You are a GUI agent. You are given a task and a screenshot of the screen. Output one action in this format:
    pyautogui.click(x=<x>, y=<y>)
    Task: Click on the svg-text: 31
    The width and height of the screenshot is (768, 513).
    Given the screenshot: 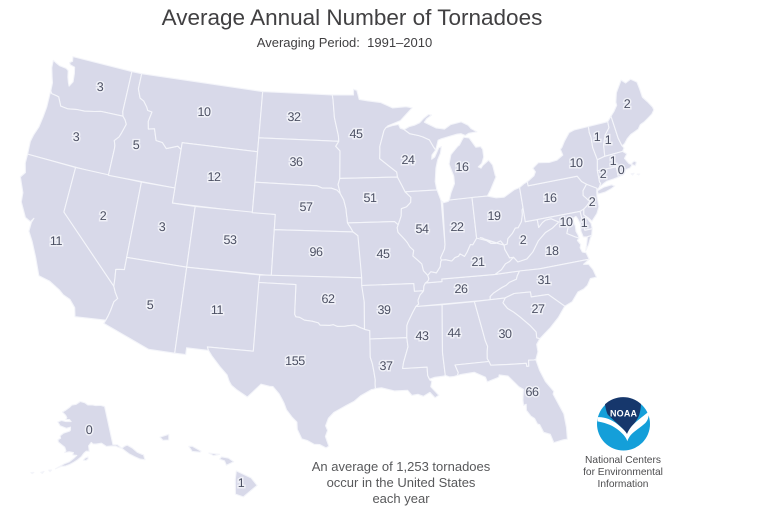 What is the action you would take?
    pyautogui.click(x=544, y=280)
    